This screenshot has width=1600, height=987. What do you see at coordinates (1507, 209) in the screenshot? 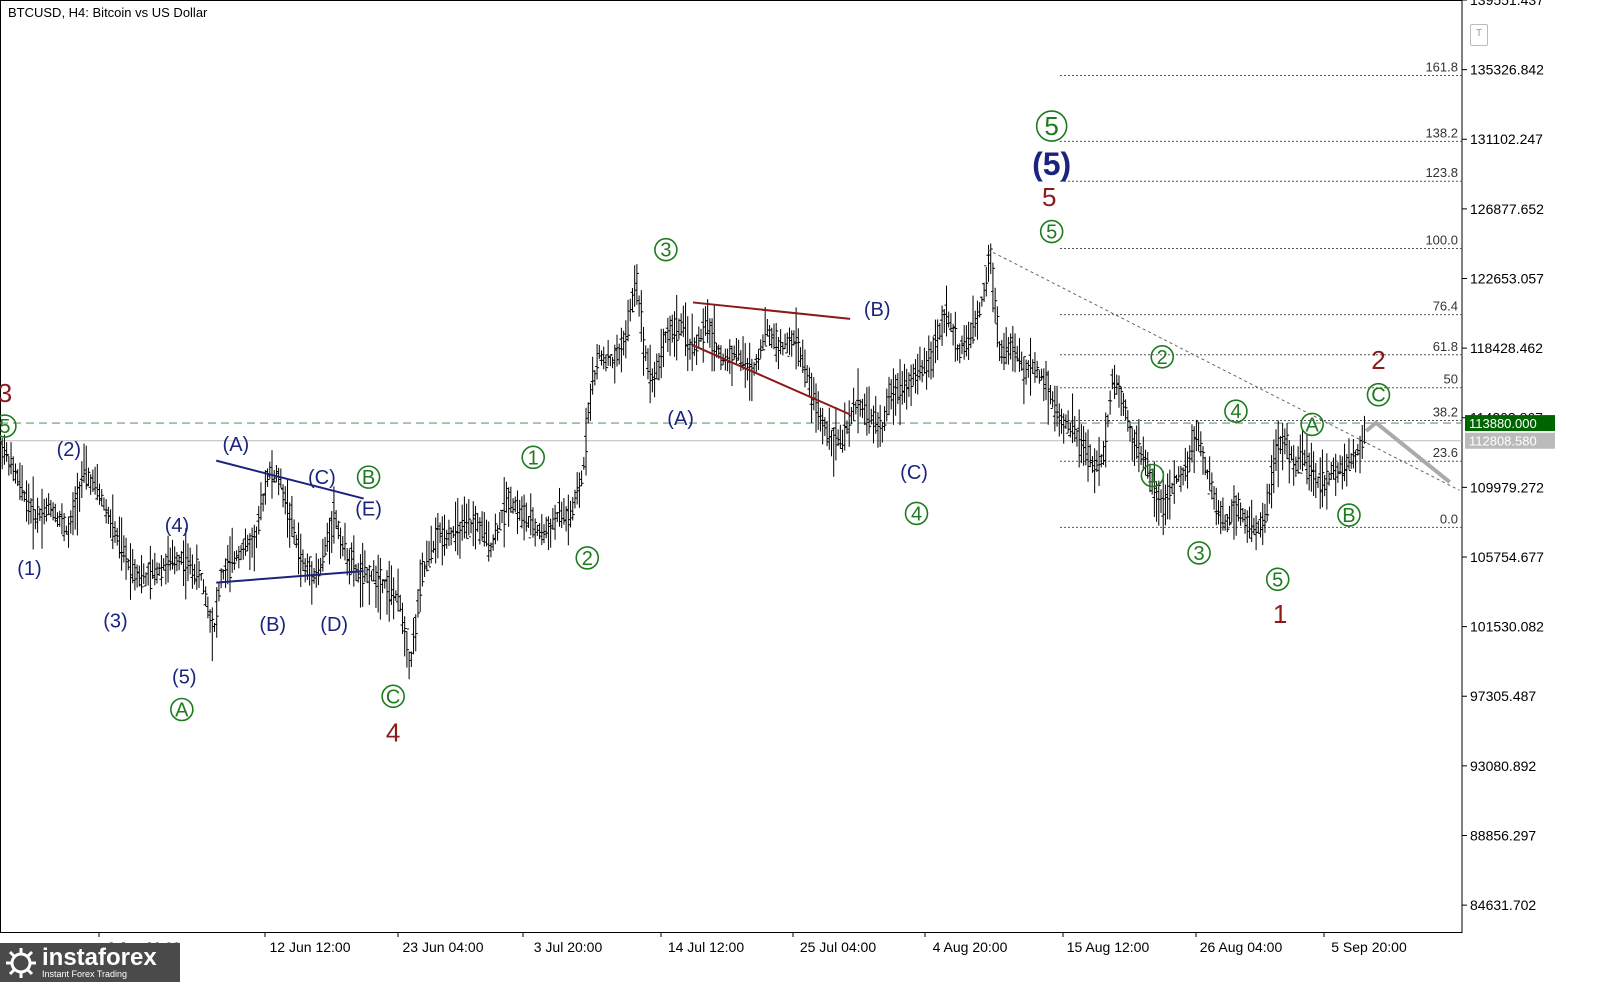
I see `y-tick-label: 126877.652` at bounding box center [1507, 209].